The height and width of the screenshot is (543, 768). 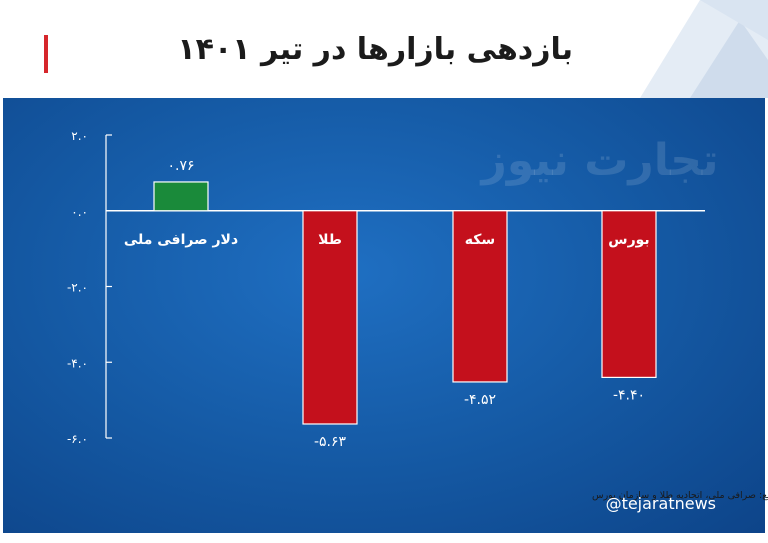 What do you see at coordinates (79, 212) in the screenshot?
I see `y-tick-label: ۰.۰` at bounding box center [79, 212].